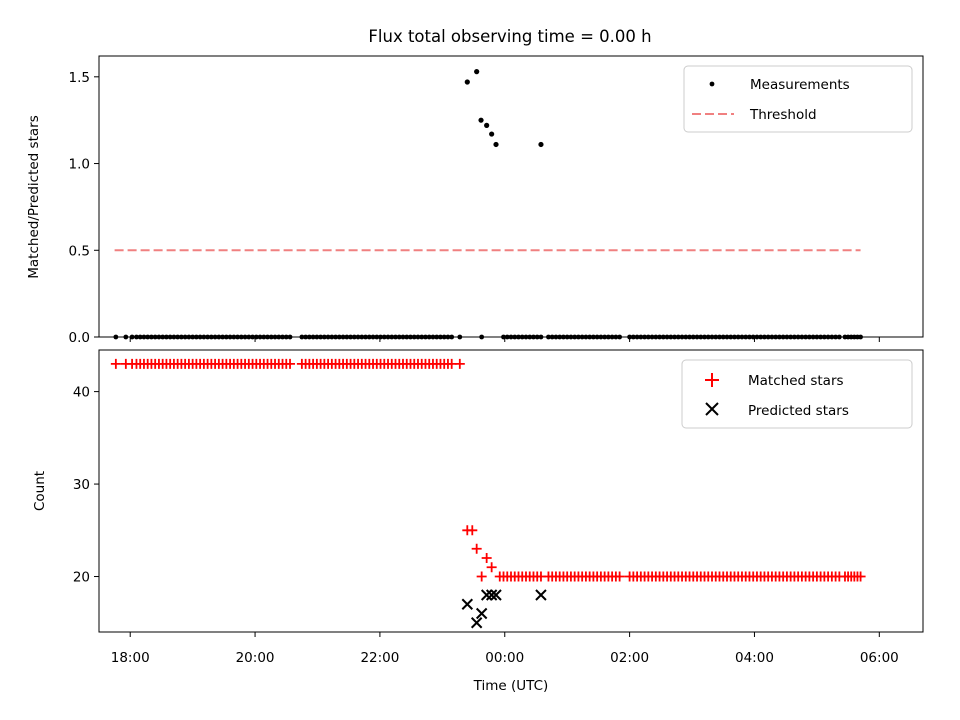 Image resolution: width=960 pixels, height=720 pixels. What do you see at coordinates (40, 491) in the screenshot?
I see `count-ylabel: Count` at bounding box center [40, 491].